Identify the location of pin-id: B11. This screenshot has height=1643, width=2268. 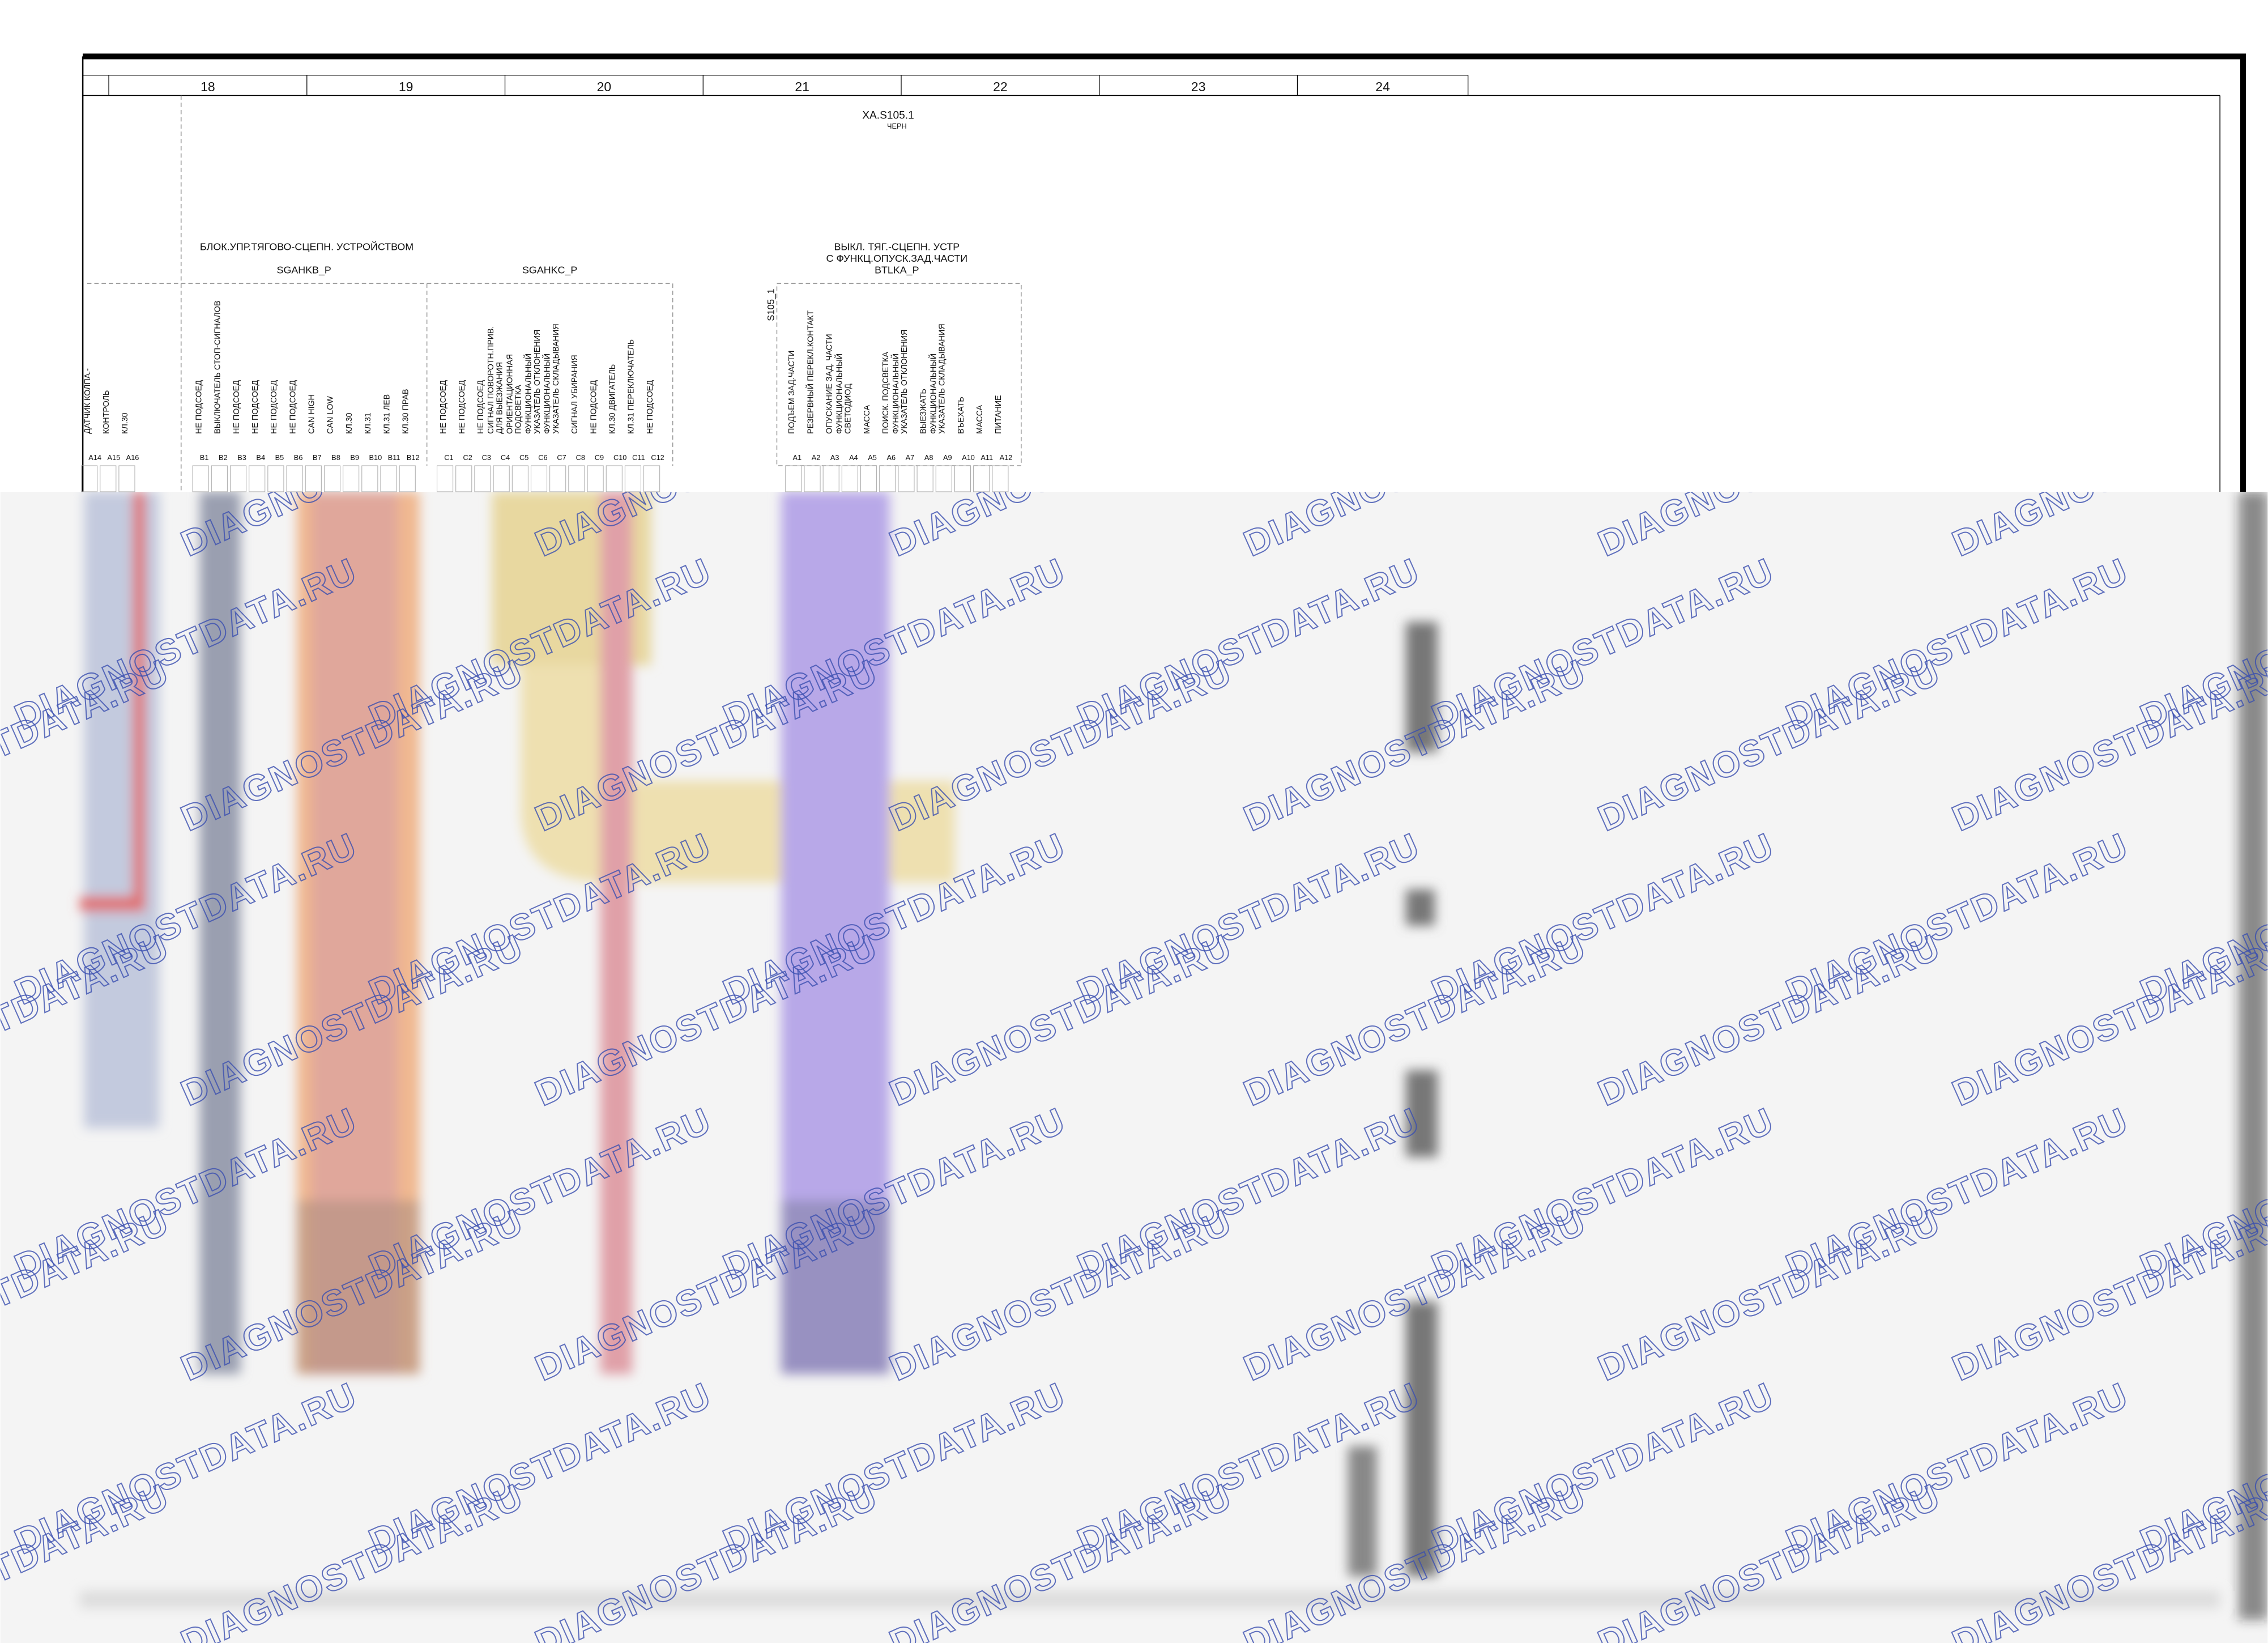
(394, 457).